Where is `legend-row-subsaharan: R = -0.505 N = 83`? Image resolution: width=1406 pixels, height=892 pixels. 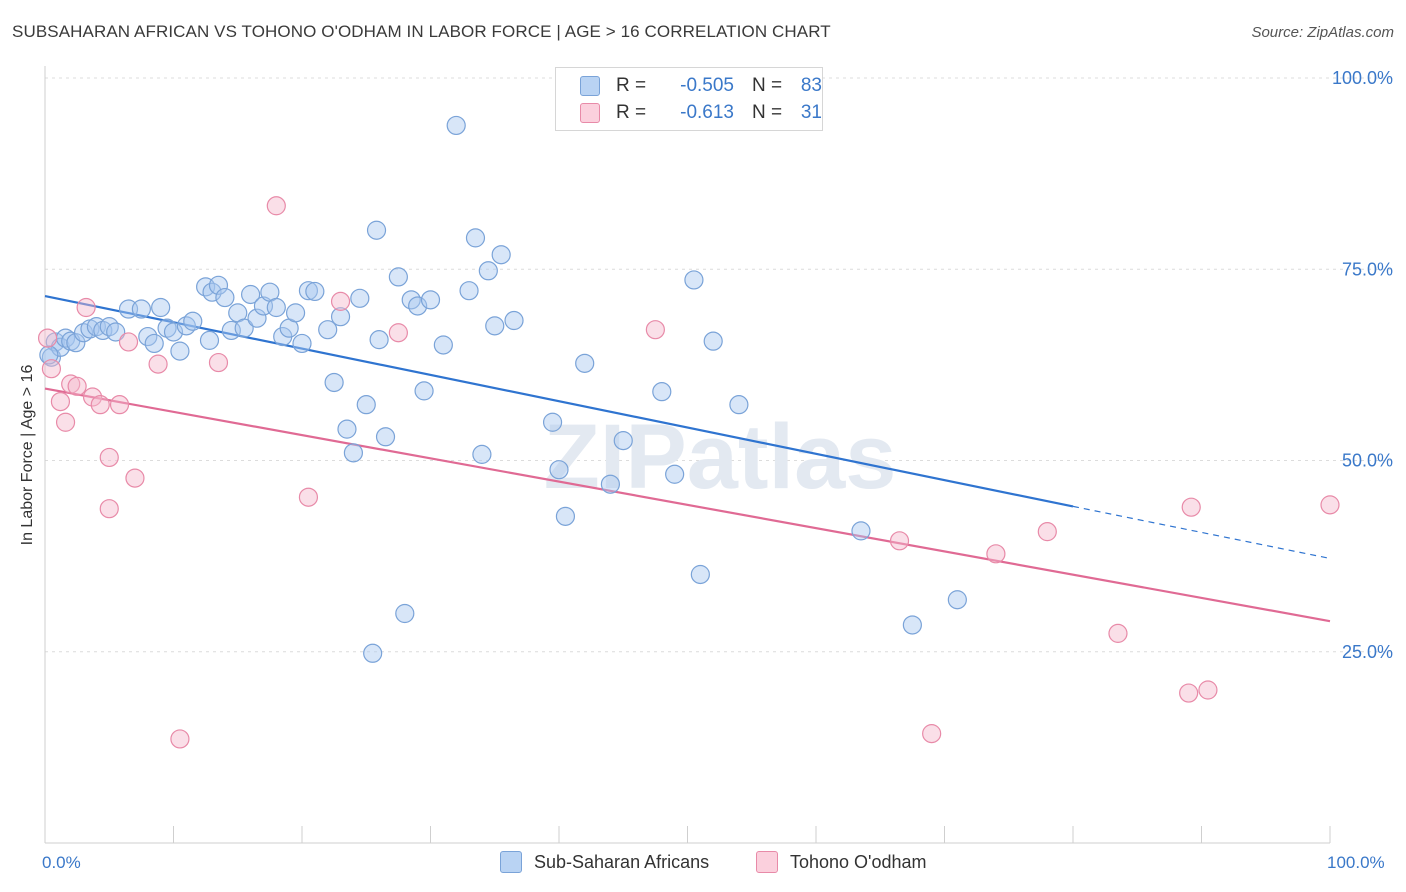 legend-row-subsaharan: R = -0.505 N = 83 is located at coordinates (701, 86).